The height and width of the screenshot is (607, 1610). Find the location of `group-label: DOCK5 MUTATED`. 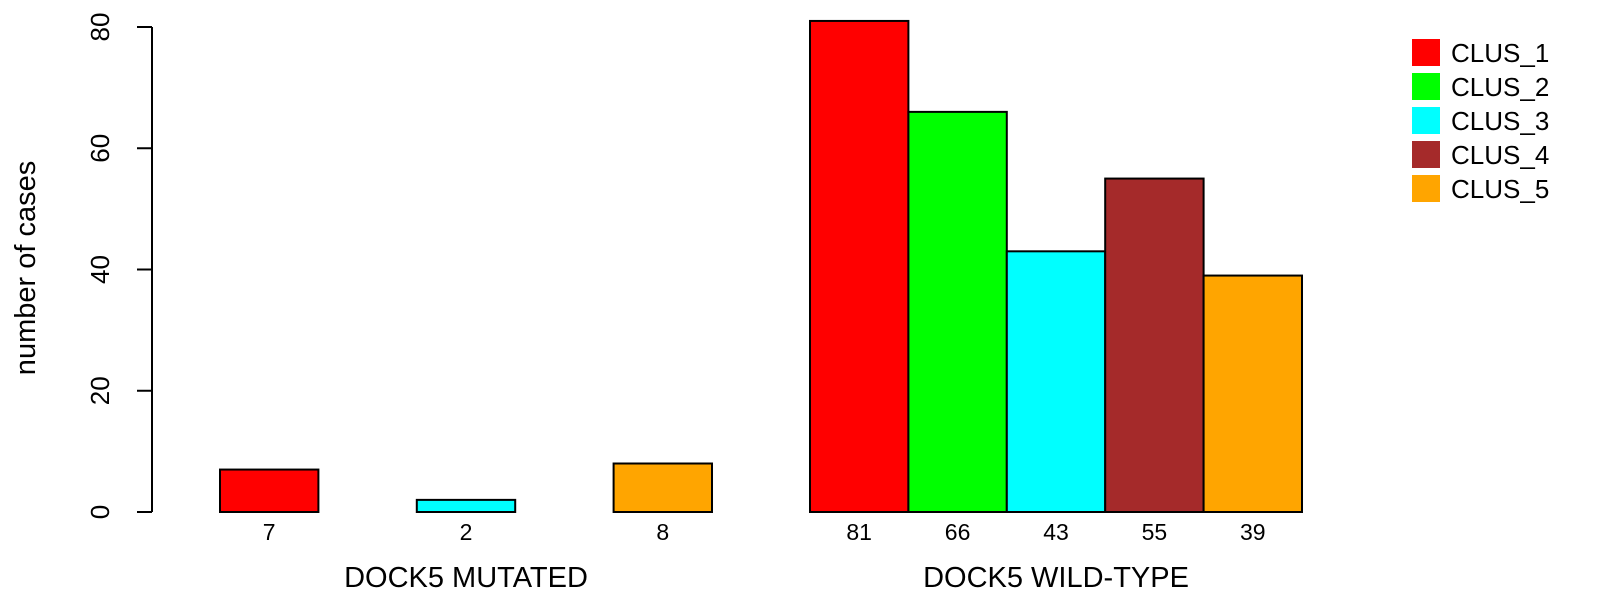

group-label: DOCK5 MUTATED is located at coordinates (466, 578).